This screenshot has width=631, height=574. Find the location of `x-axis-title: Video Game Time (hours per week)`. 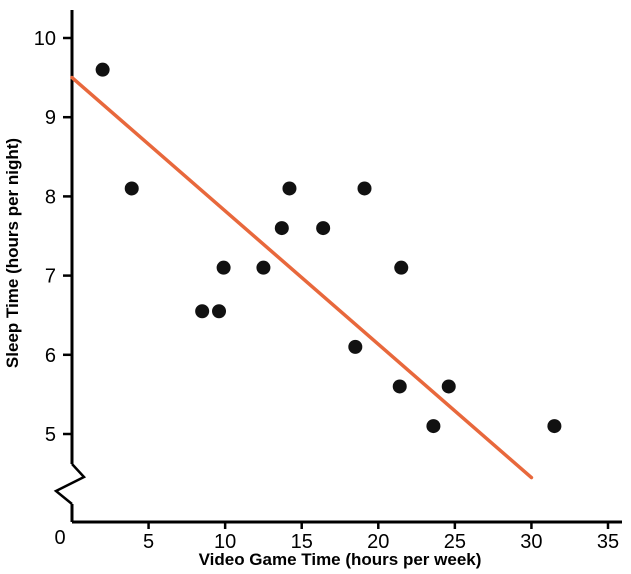

x-axis-title: Video Game Time (hours per week) is located at coordinates (340, 559).